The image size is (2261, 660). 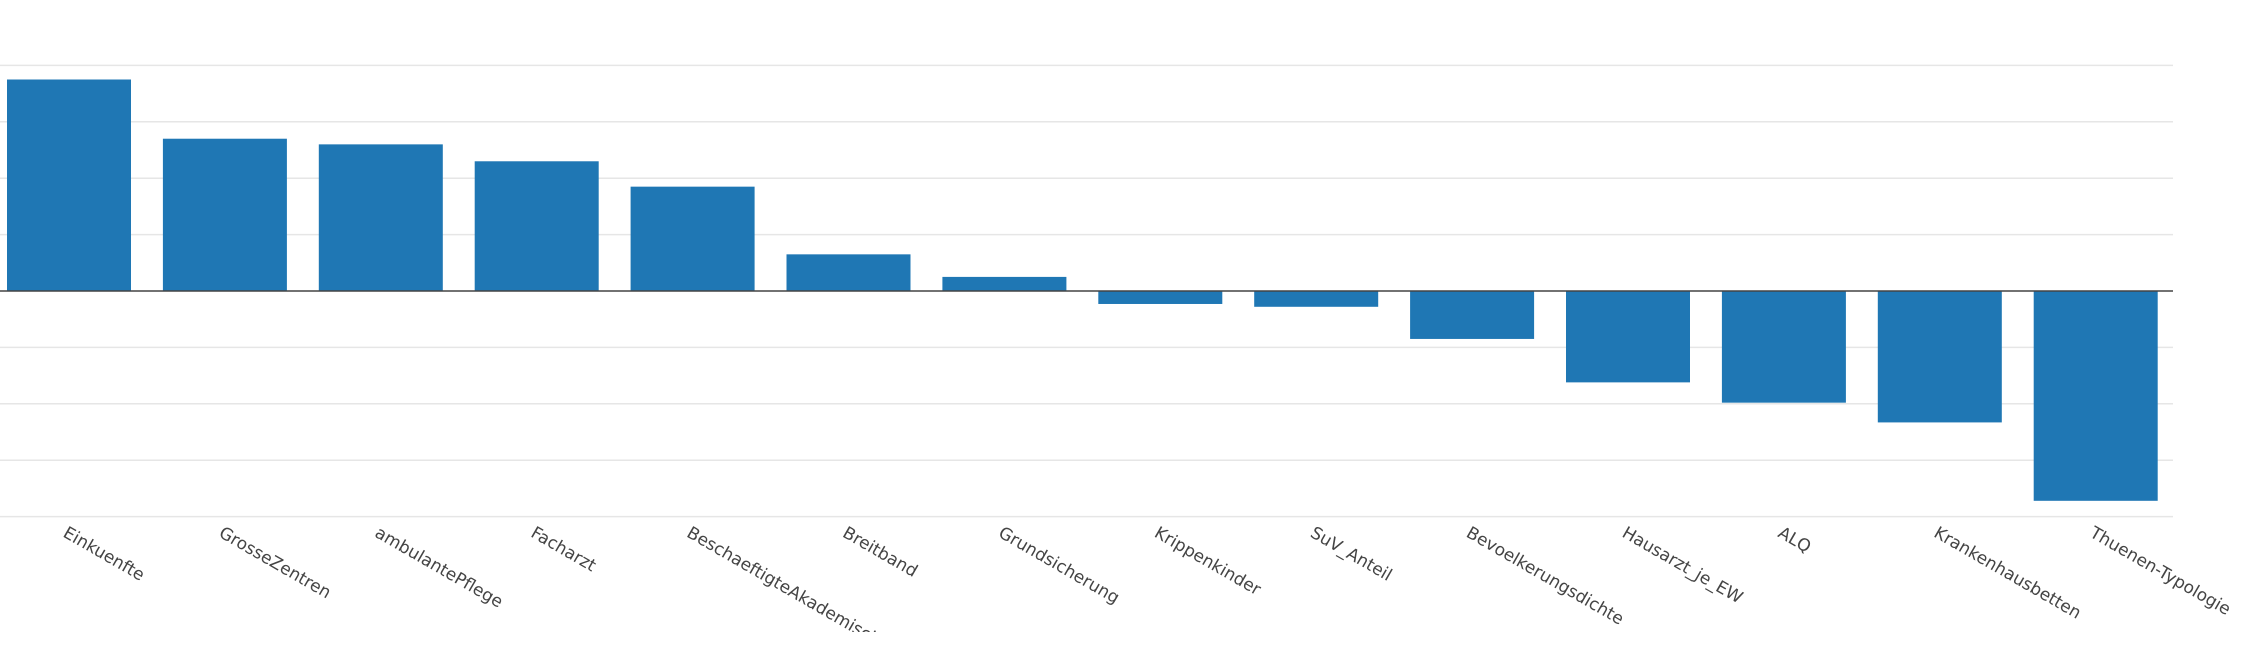 I want to click on x-tick-label: ambulantePflege, so click(x=438, y=567).